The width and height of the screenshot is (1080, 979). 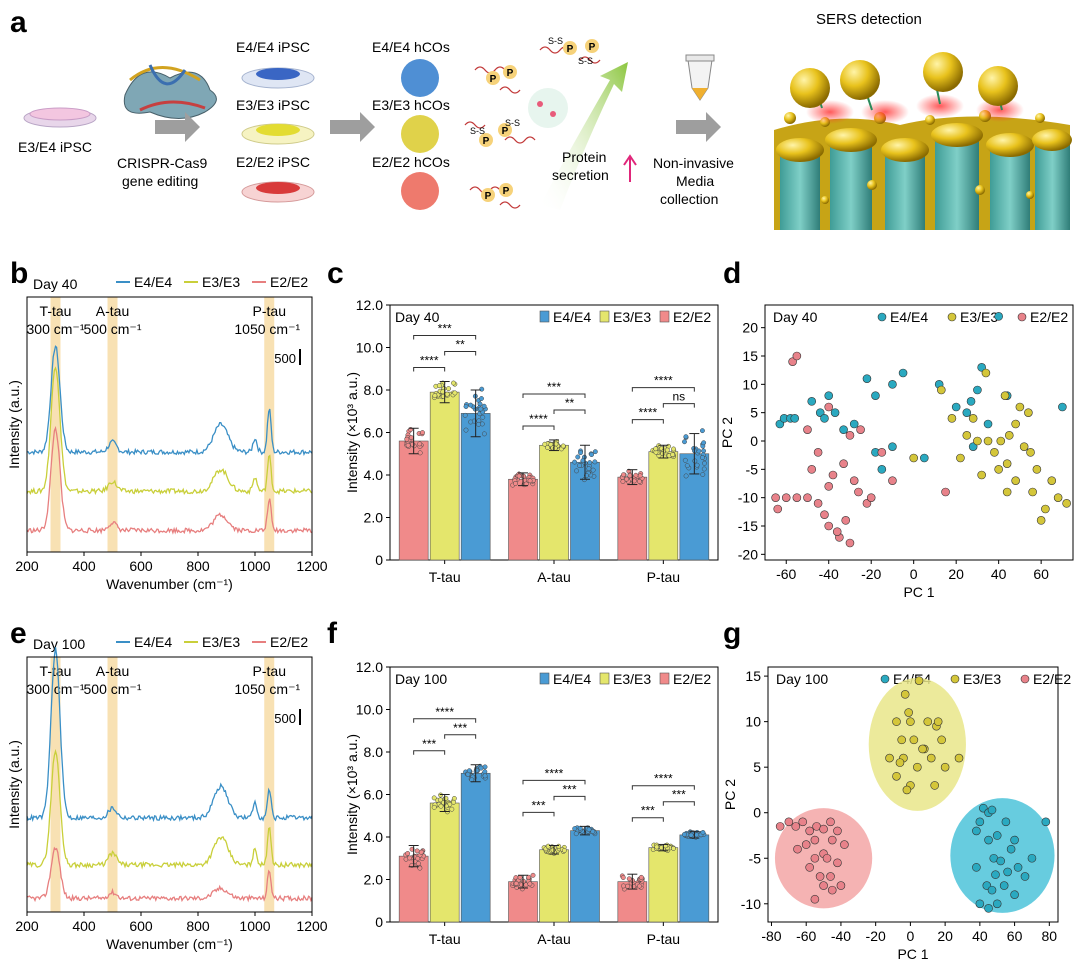 I want to click on peak-name: A-tau, so click(x=112, y=311).